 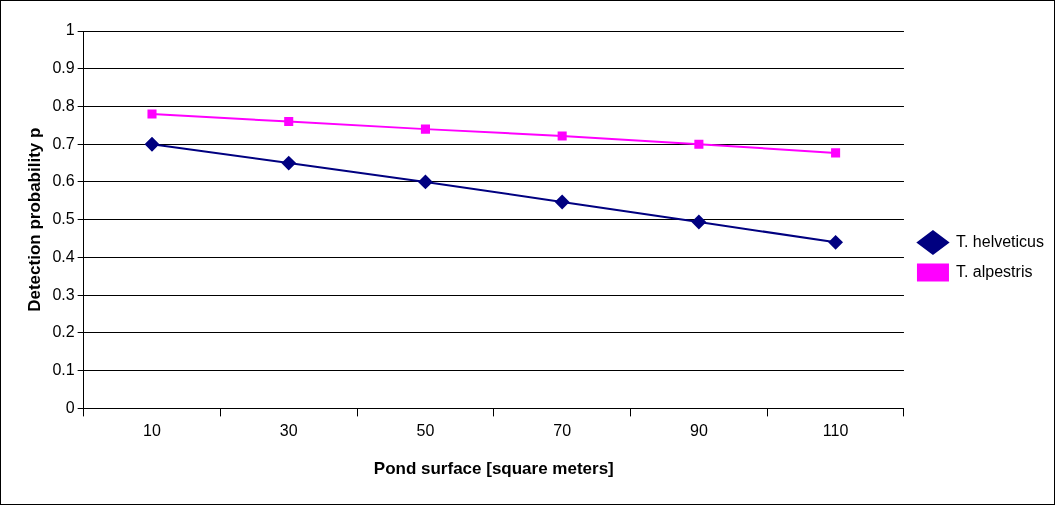 I want to click on y-tick-label: 0.7, so click(x=63, y=143).